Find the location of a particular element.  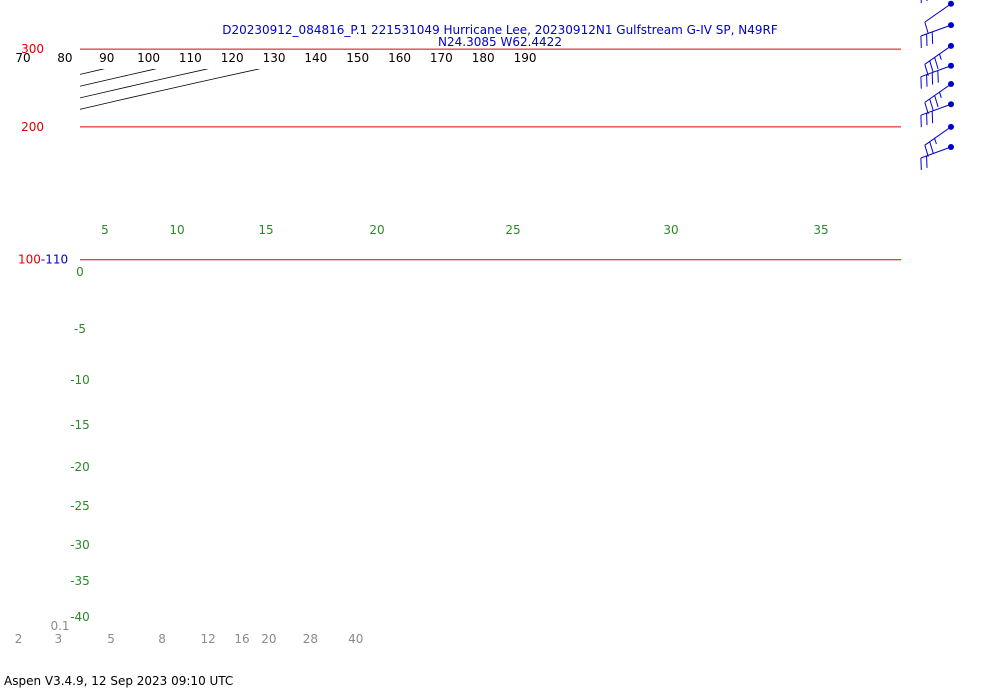

top-temperature-tick: 160 is located at coordinates (399, 58).